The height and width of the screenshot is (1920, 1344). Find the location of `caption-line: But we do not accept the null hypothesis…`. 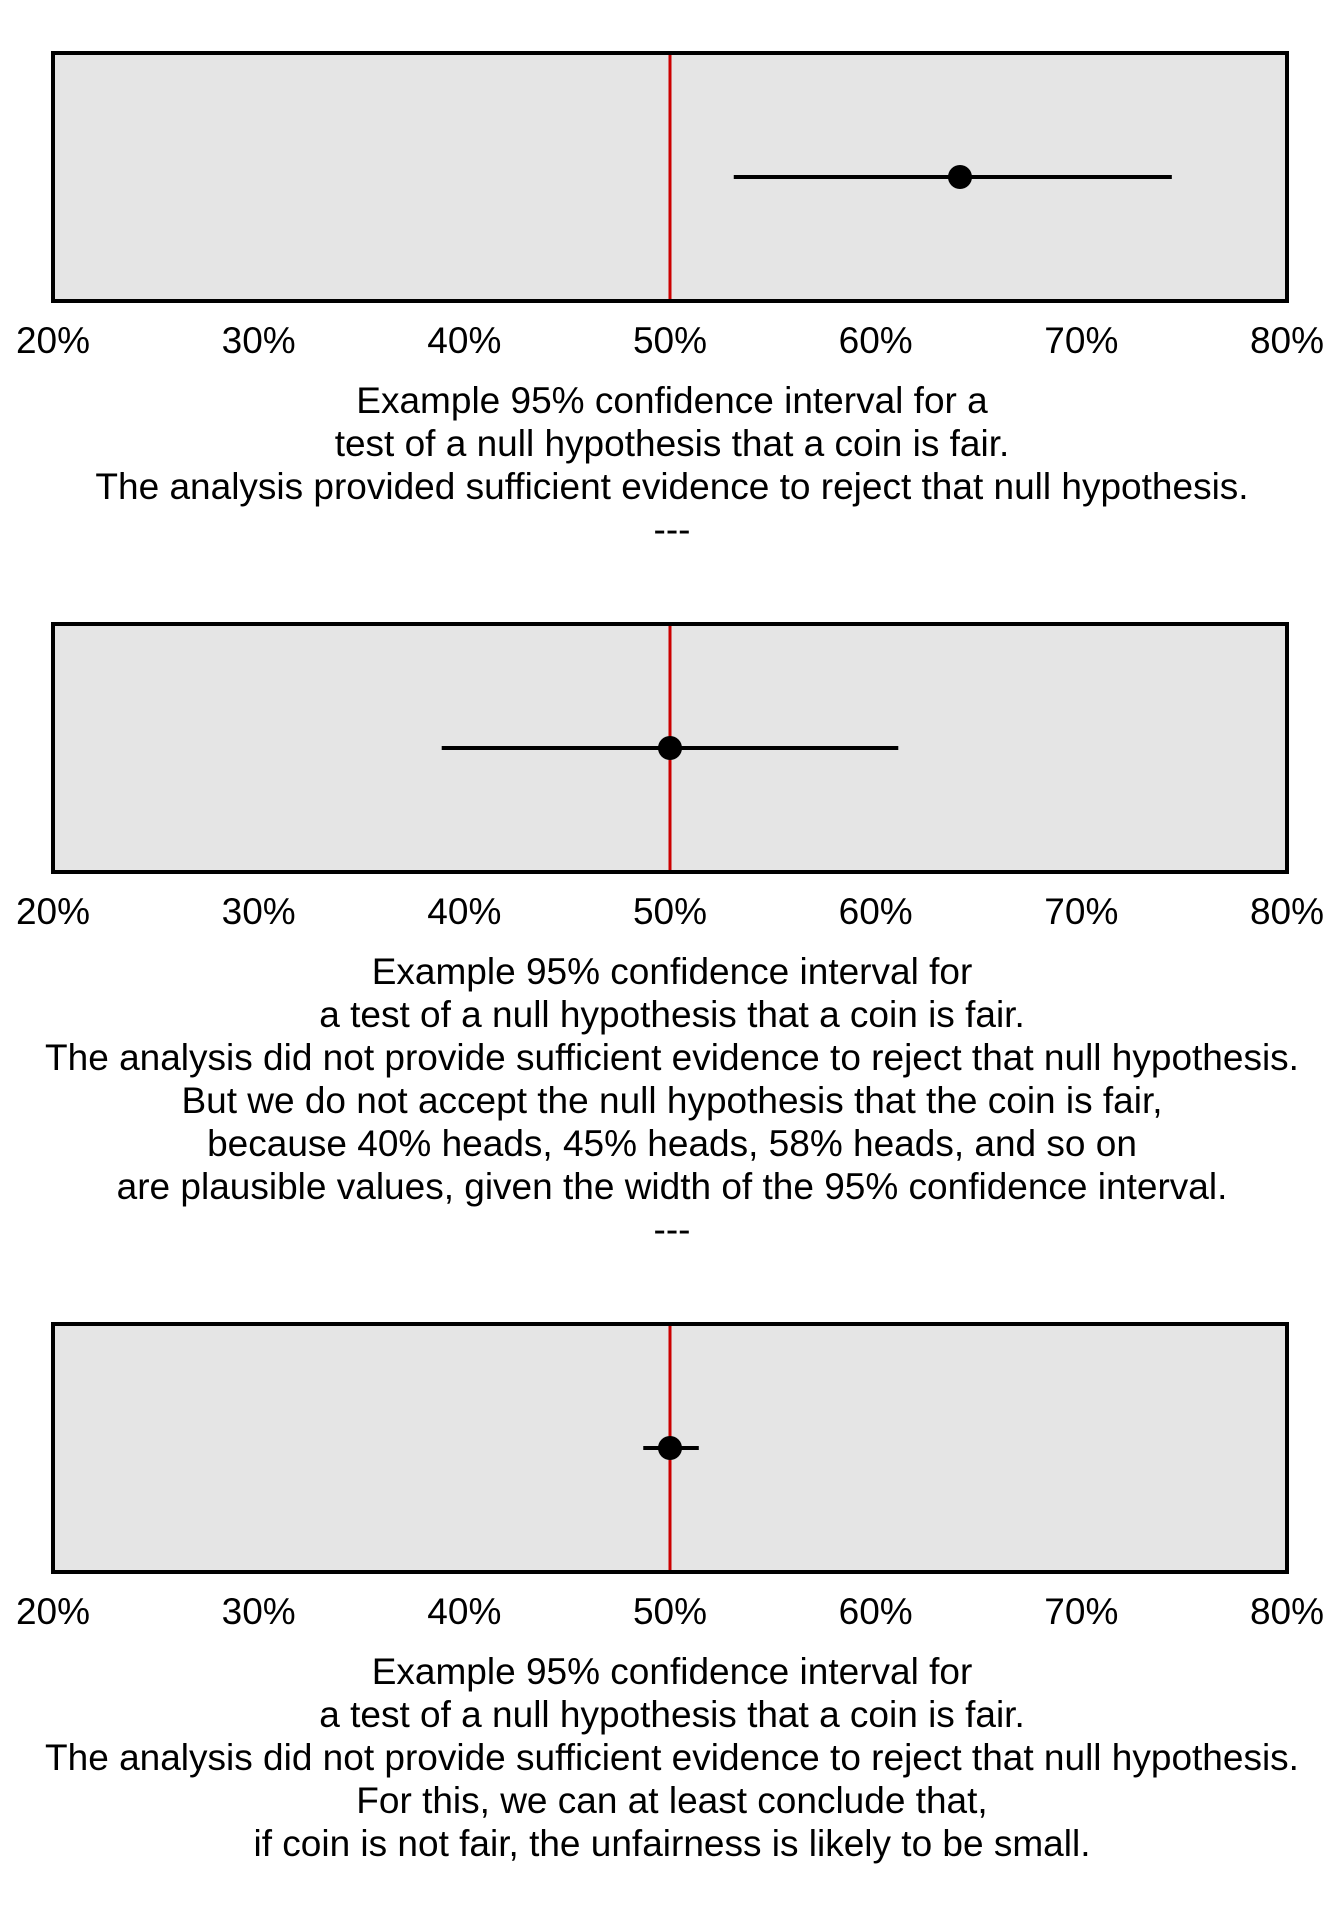

caption-line: But we do not accept the null hypothesis… is located at coordinates (671, 1100).